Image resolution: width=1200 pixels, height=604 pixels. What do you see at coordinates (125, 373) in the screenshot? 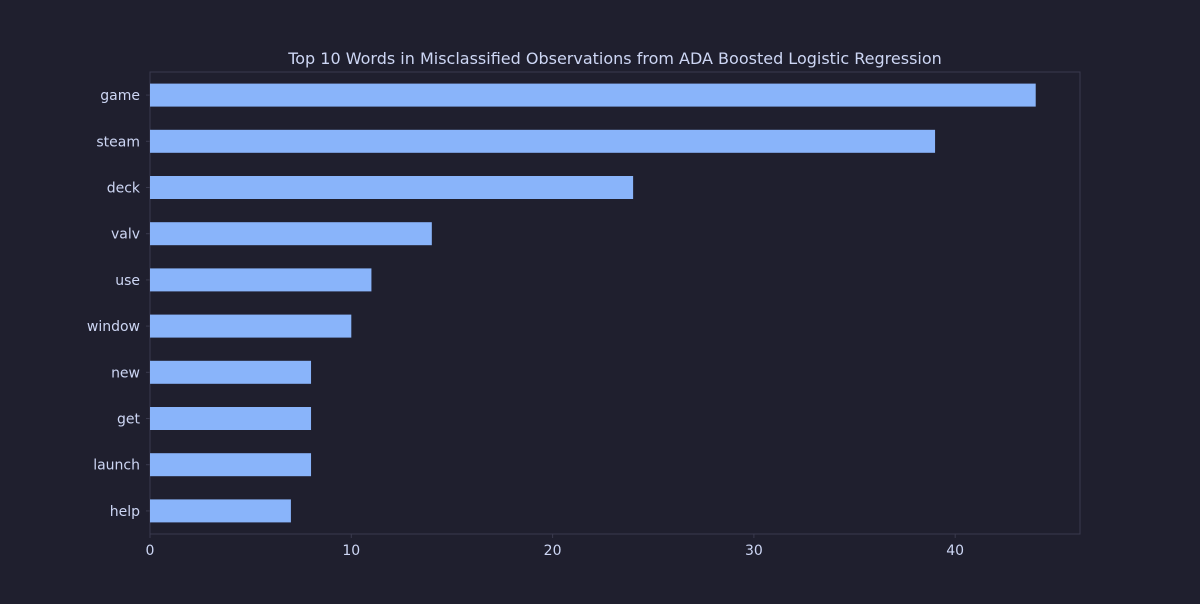
I see `y-tick-label-new: new` at bounding box center [125, 373].